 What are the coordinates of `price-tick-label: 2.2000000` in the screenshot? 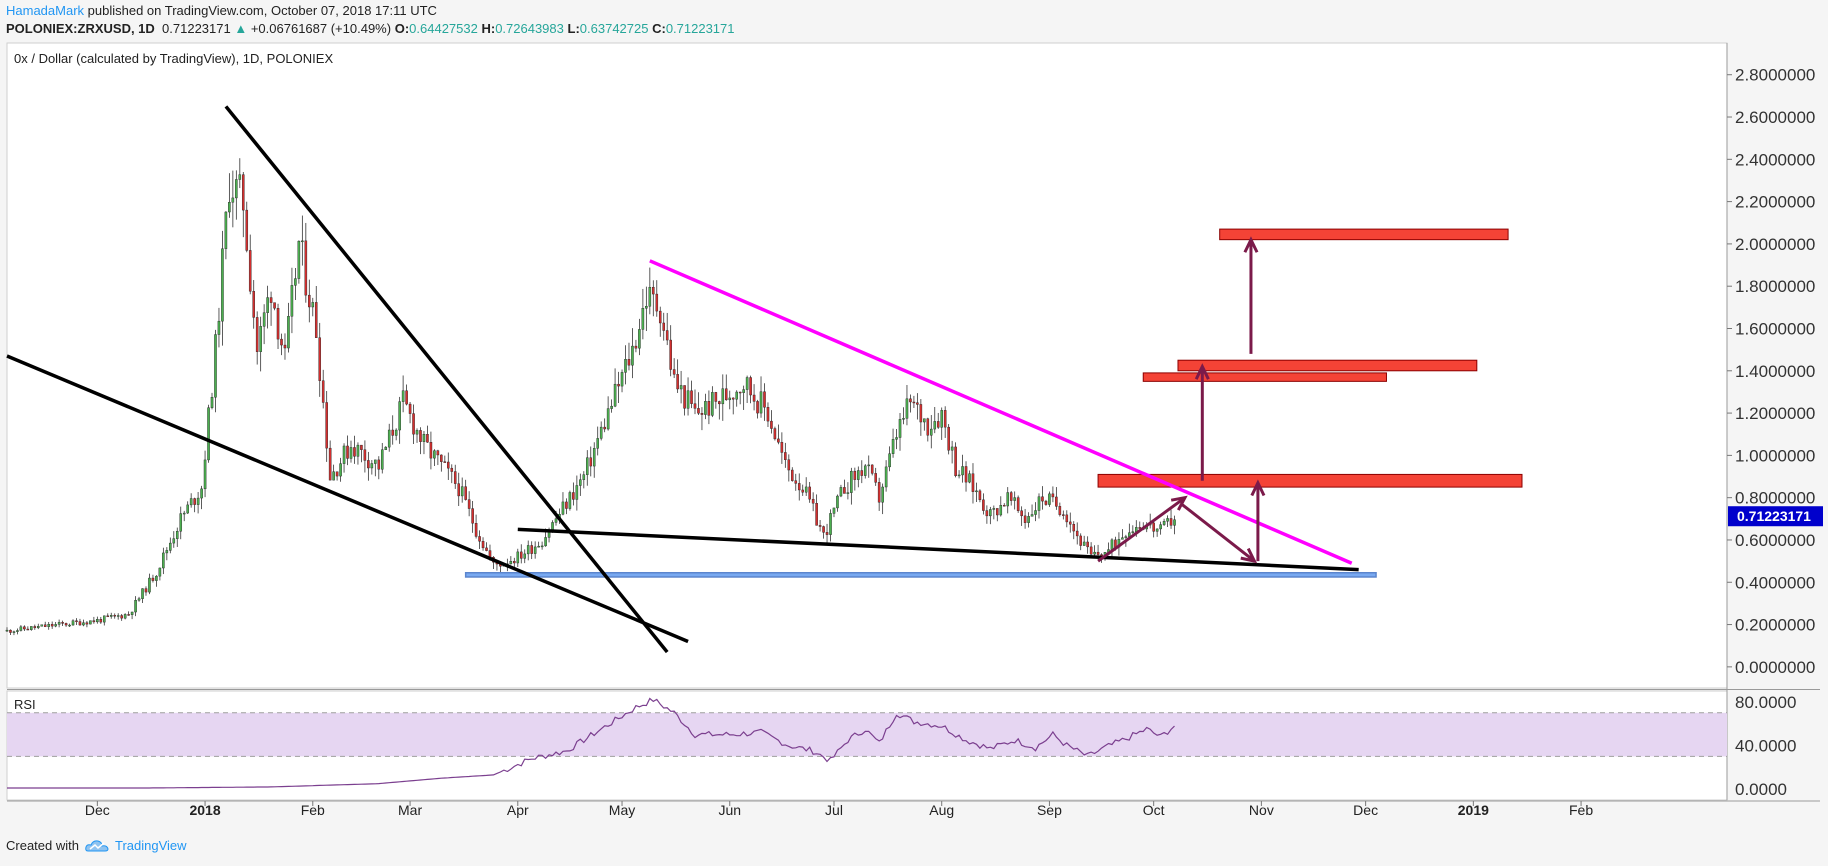 It's located at (1775, 202).